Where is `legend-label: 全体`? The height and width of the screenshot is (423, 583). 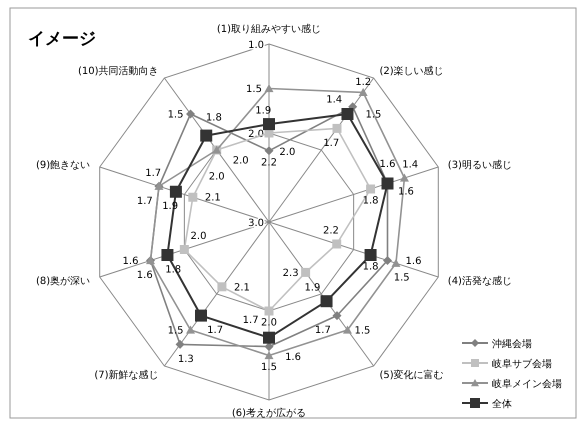
legend-label: 全体 is located at coordinates (502, 404).